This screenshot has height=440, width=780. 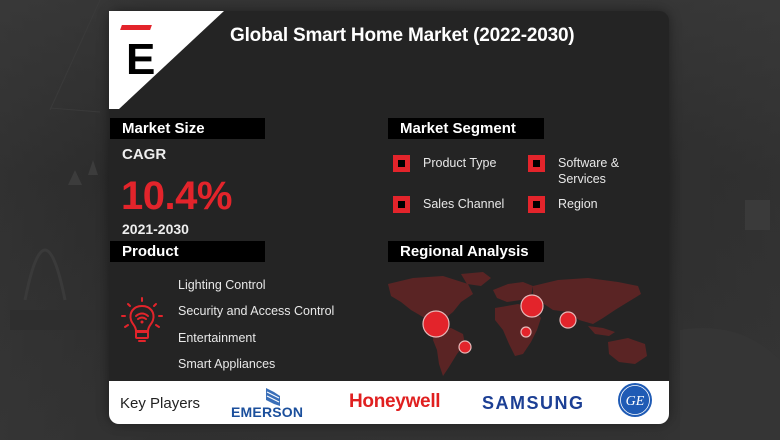 What do you see at coordinates (436, 324) in the screenshot?
I see `map-marker-north-america` at bounding box center [436, 324].